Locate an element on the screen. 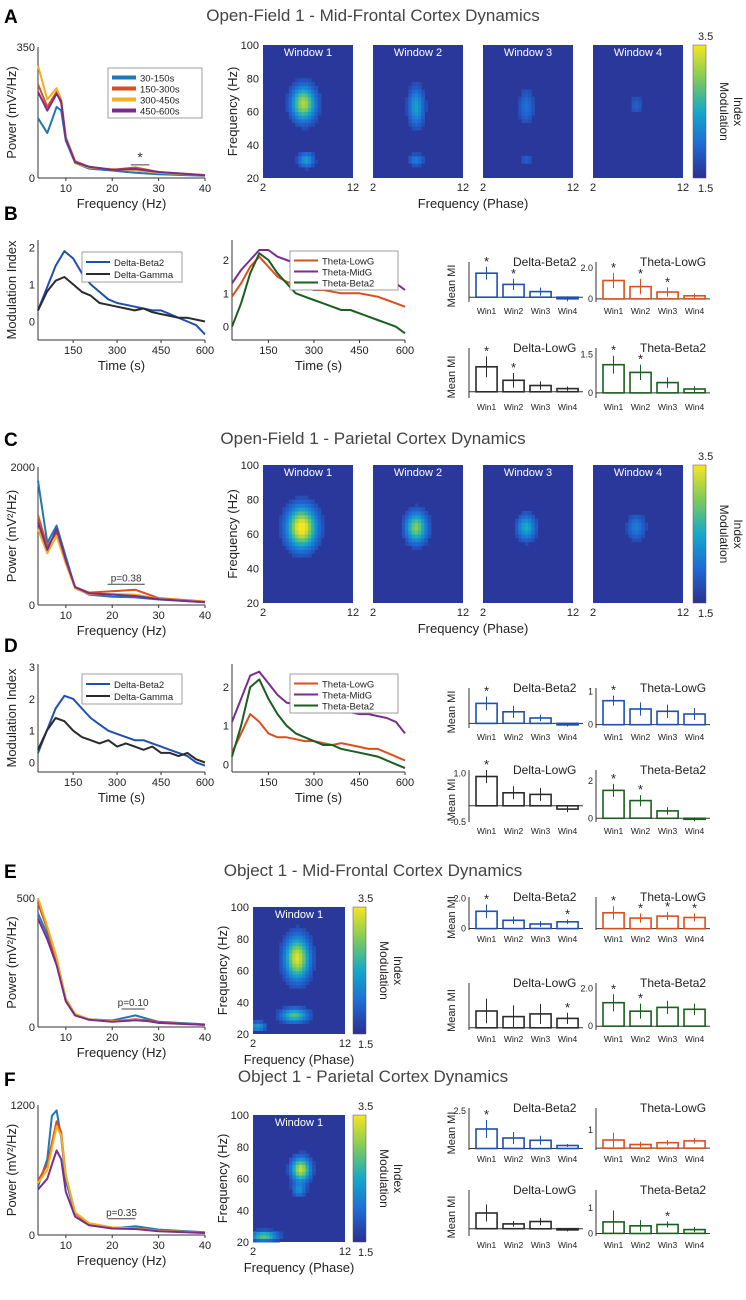 The height and width of the screenshot is (1300, 746). colorbar-label-line1: Modulation is located at coordinates (384, 970).